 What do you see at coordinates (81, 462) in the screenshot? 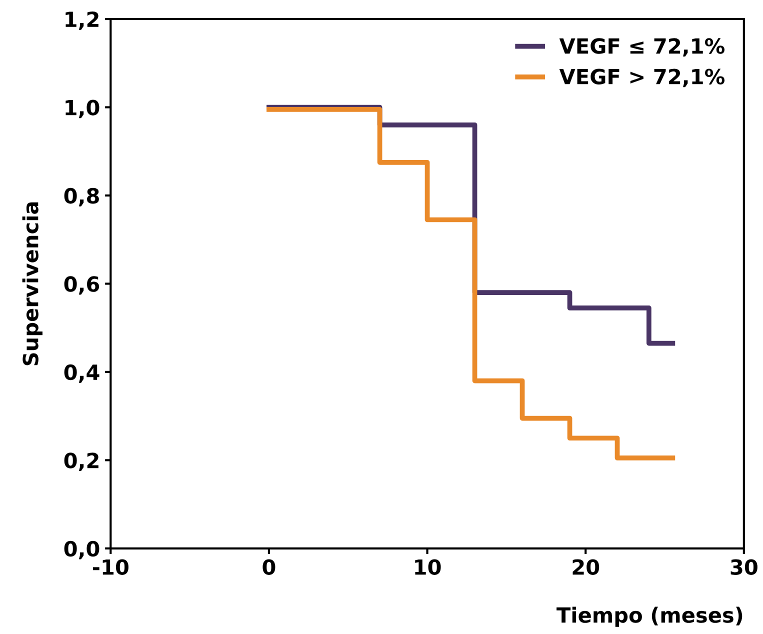
I see `y-tick-label: 0,2` at bounding box center [81, 462].